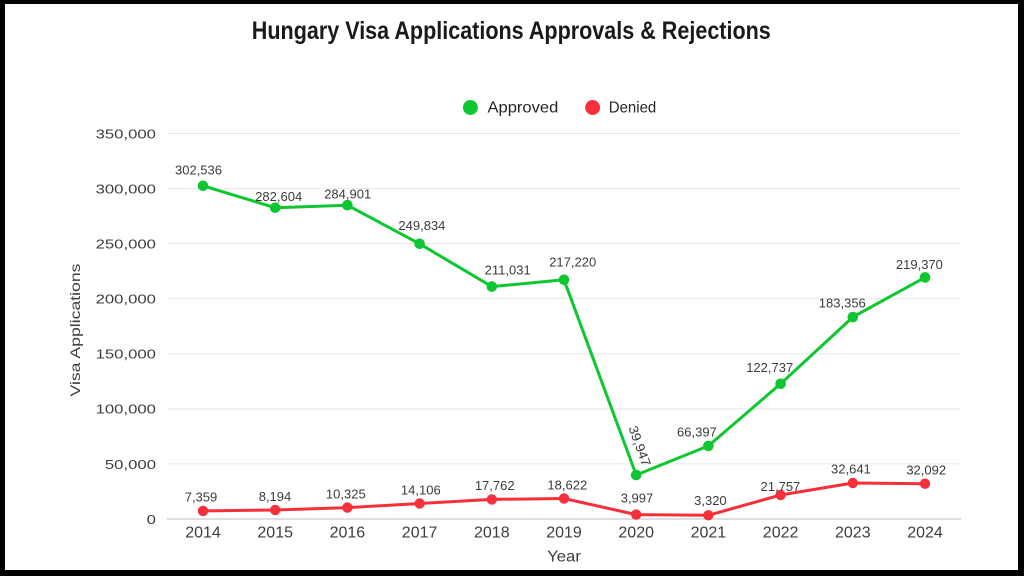 The height and width of the screenshot is (576, 1024). What do you see at coordinates (126, 133) in the screenshot?
I see `svg-text: 350,000` at bounding box center [126, 133].